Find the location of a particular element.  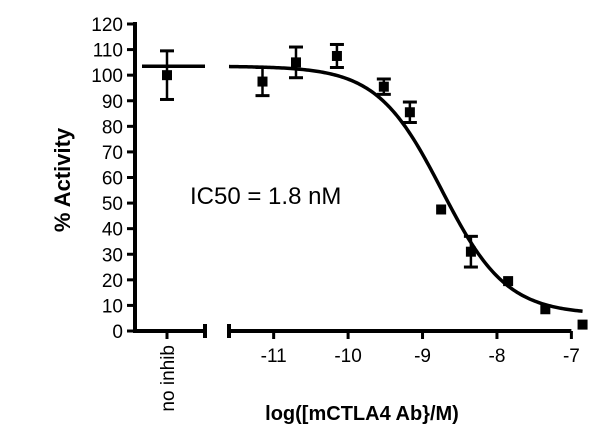

x-axis-title: log([mCTLA4 Ab}/M) is located at coordinates (362, 414).